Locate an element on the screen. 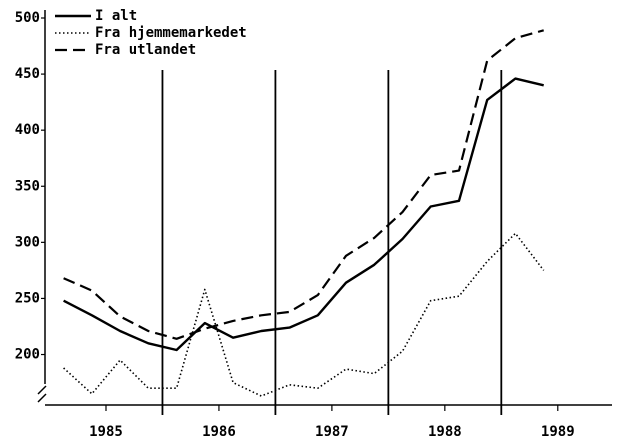 The height and width of the screenshot is (442, 618). y-tick-label: 200 is located at coordinates (27, 355).